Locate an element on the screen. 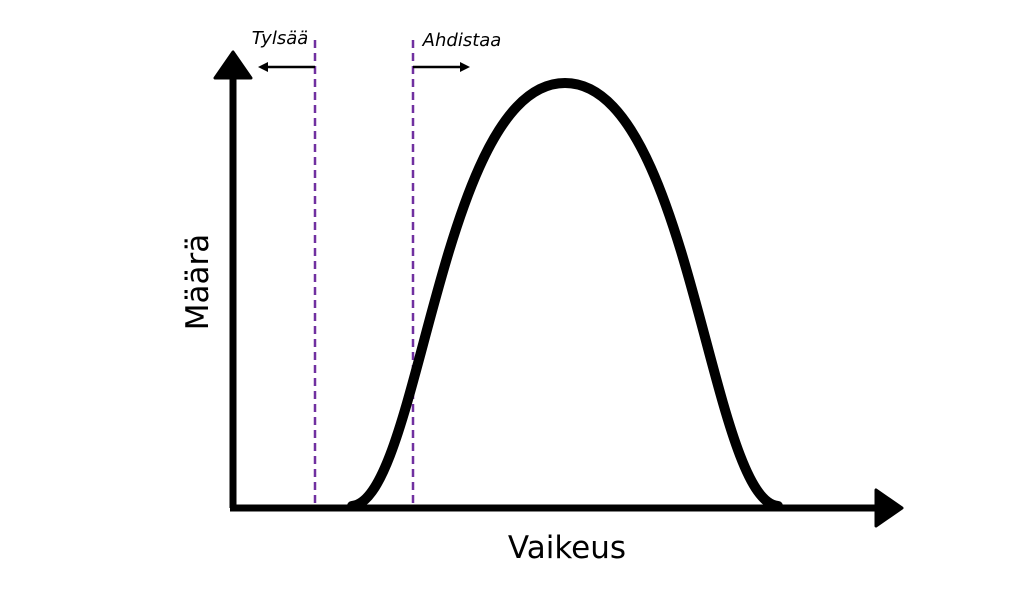  annotation: Ahdistaa is located at coordinates (462, 40).